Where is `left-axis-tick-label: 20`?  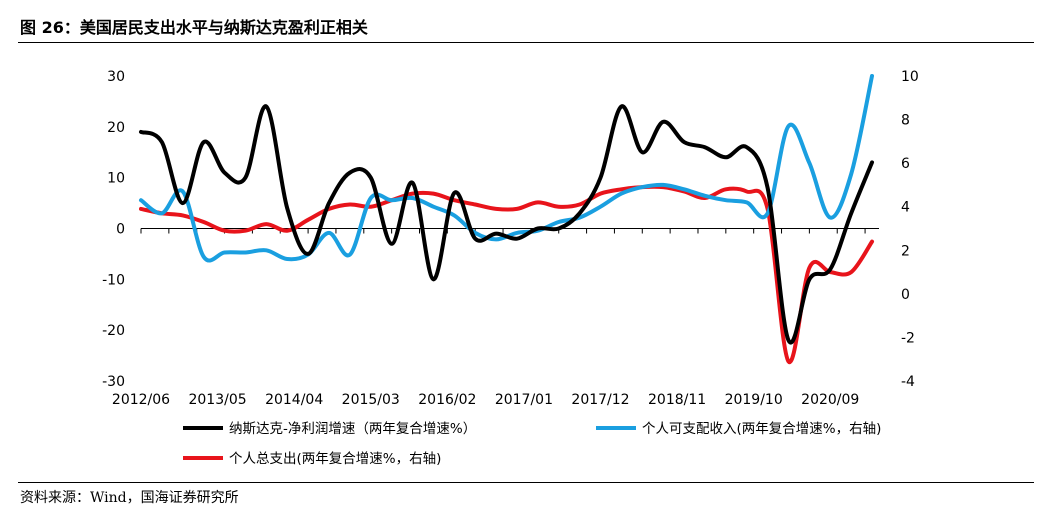 left-axis-tick-label: 20 is located at coordinates (116, 128).